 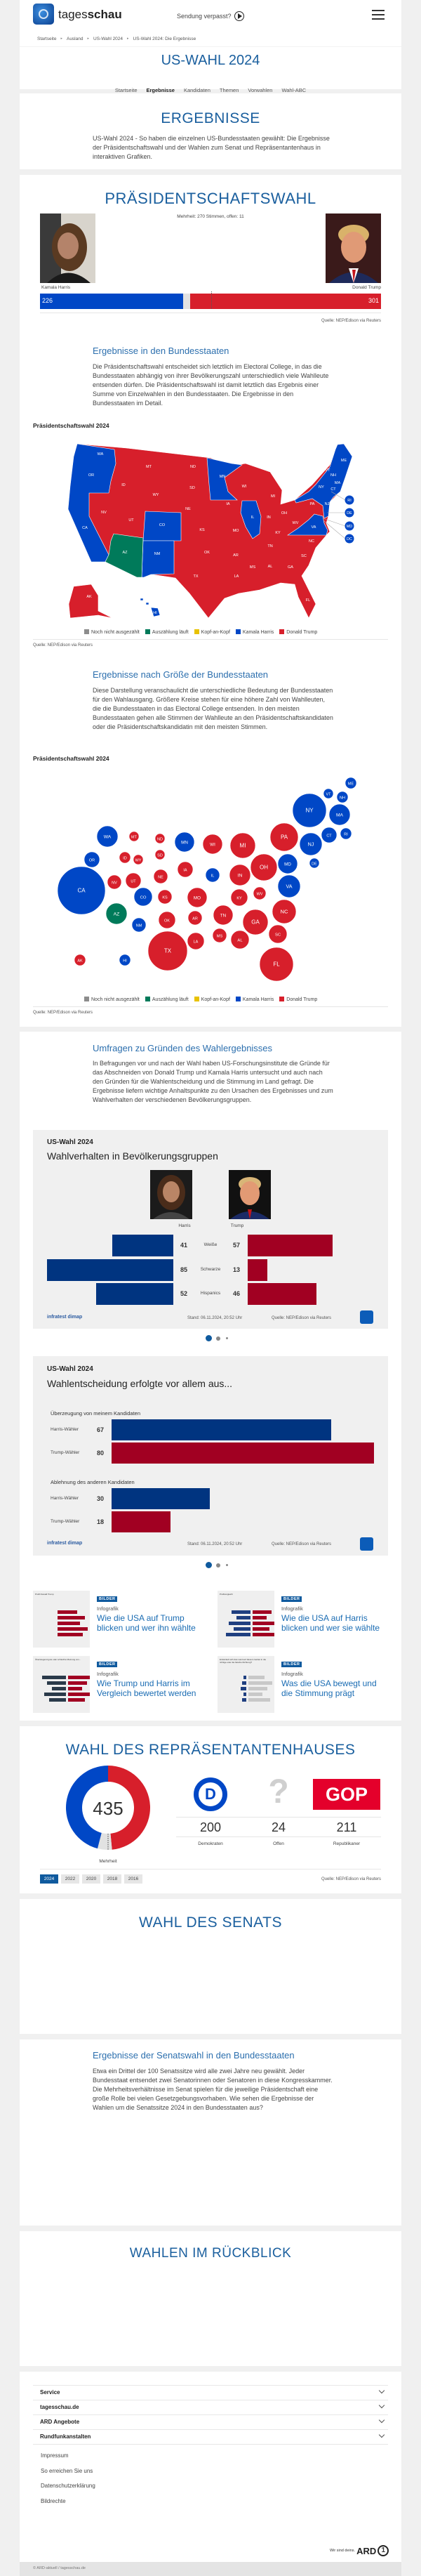 What do you see at coordinates (195, 918) in the screenshot?
I see `bubble-ar` at bounding box center [195, 918].